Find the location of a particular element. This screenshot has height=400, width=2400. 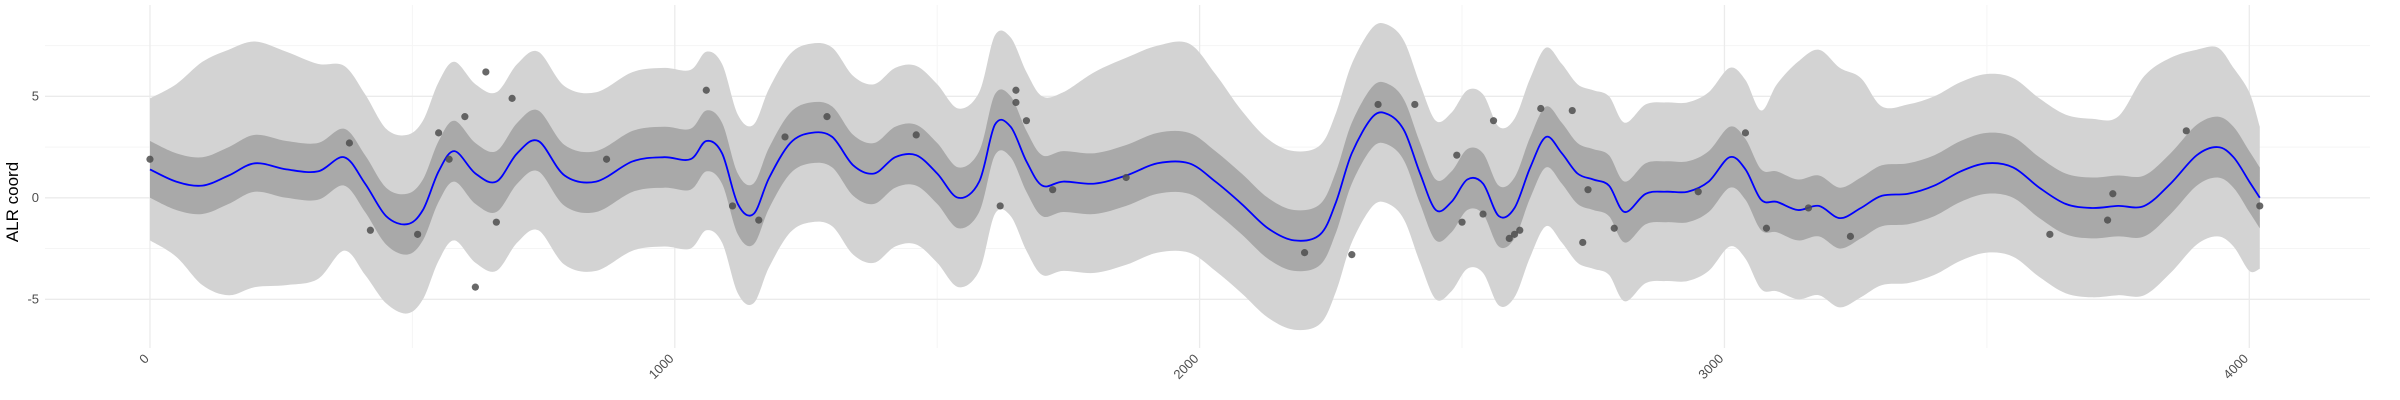

y-tick-label: -5 is located at coordinates (33, 298).